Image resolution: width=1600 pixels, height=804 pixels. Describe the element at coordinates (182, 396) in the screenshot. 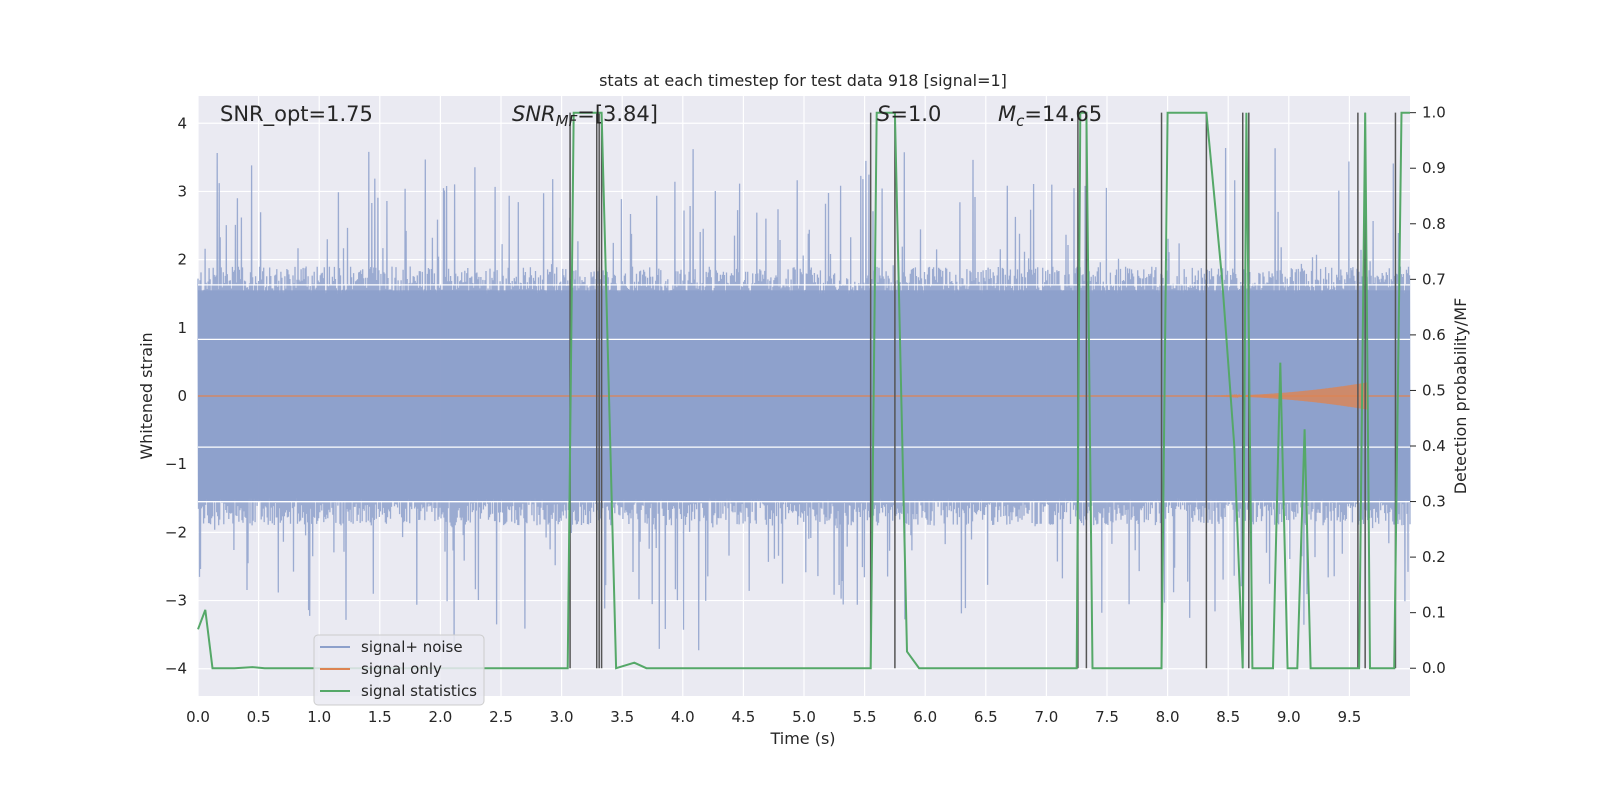

I see `y-tick-label: 0` at that location.